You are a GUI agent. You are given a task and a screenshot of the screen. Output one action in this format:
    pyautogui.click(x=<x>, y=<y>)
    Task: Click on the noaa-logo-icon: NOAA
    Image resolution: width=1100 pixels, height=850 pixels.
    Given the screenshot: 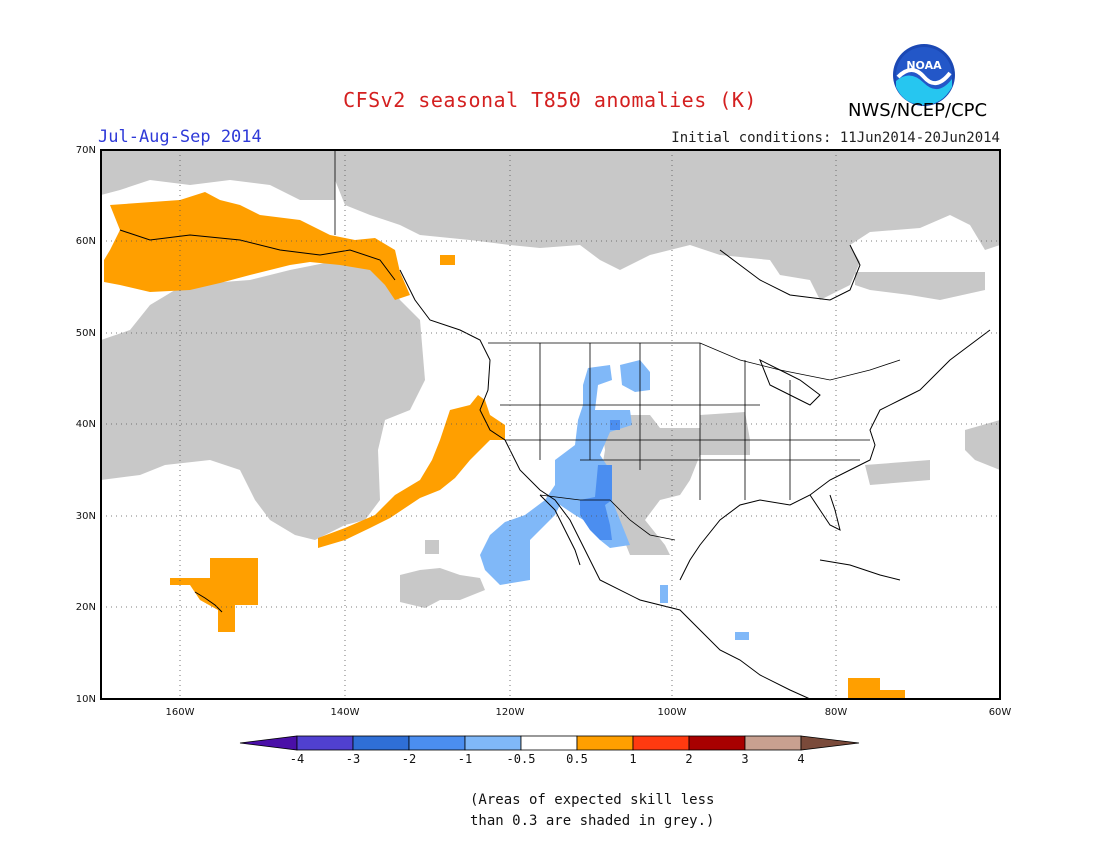 What is the action you would take?
    pyautogui.click(x=924, y=75)
    